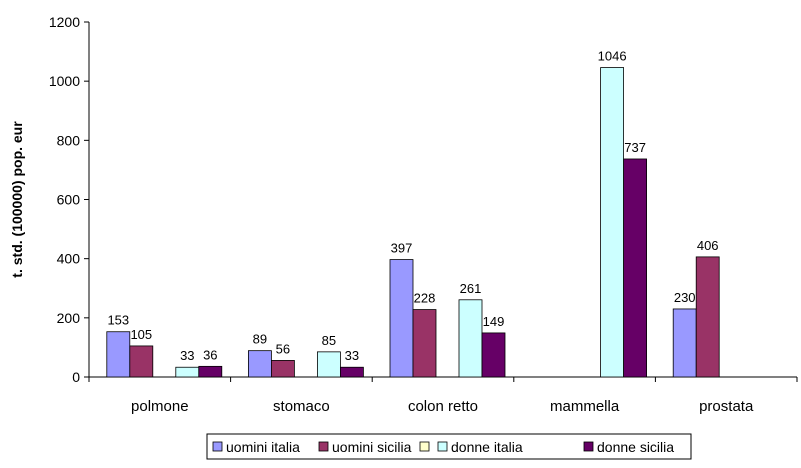  I want to click on legend-box, so click(449, 446).